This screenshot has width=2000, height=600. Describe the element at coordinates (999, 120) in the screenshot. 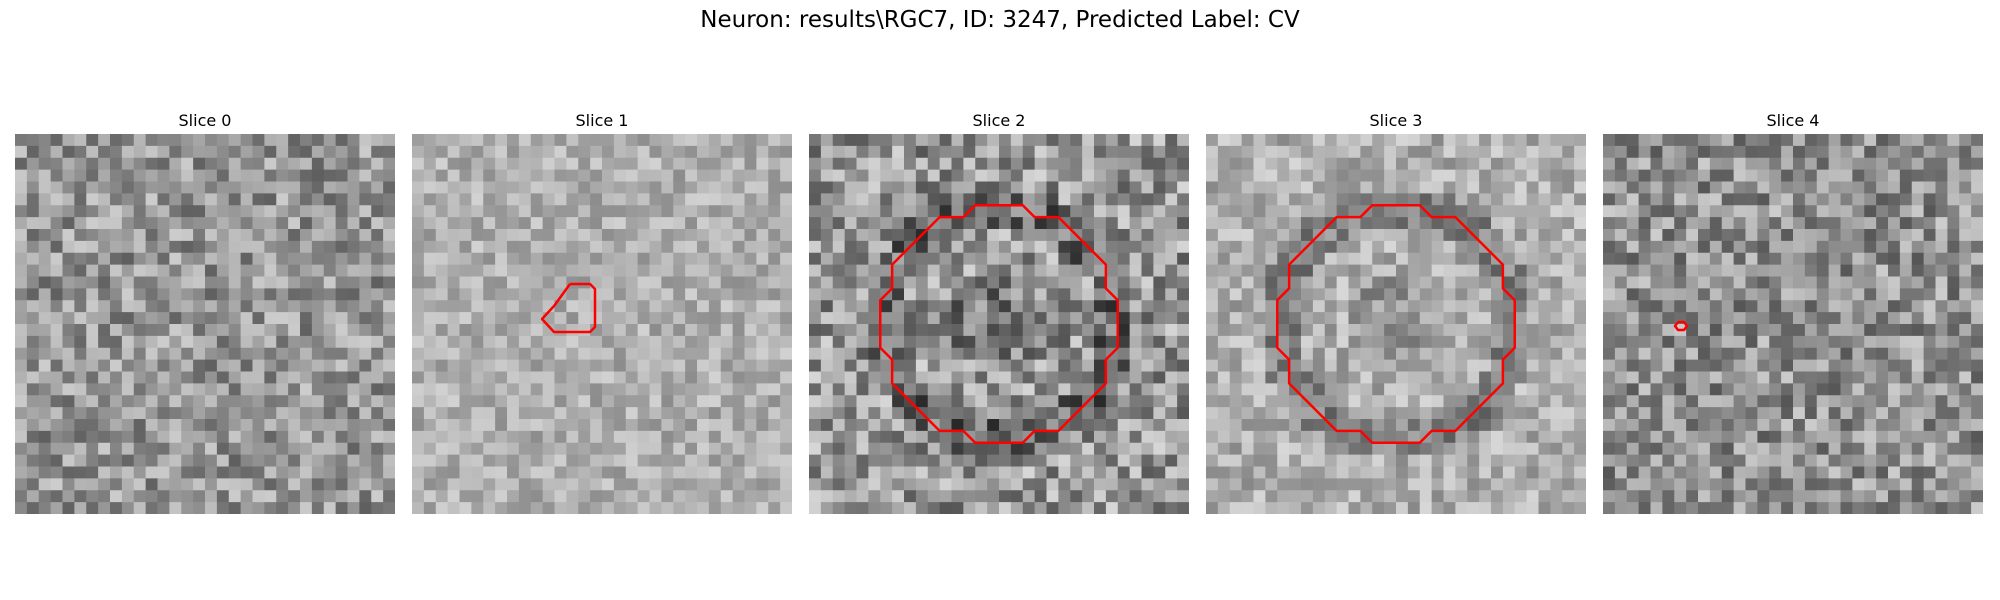

I see `slice-title: Slice 2` at that location.